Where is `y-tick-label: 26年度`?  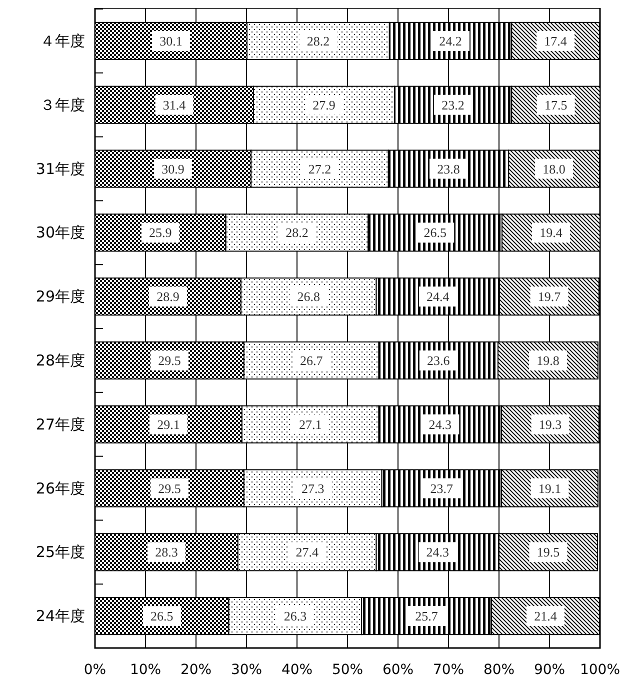 y-tick-label: 26年度 is located at coordinates (60, 488).